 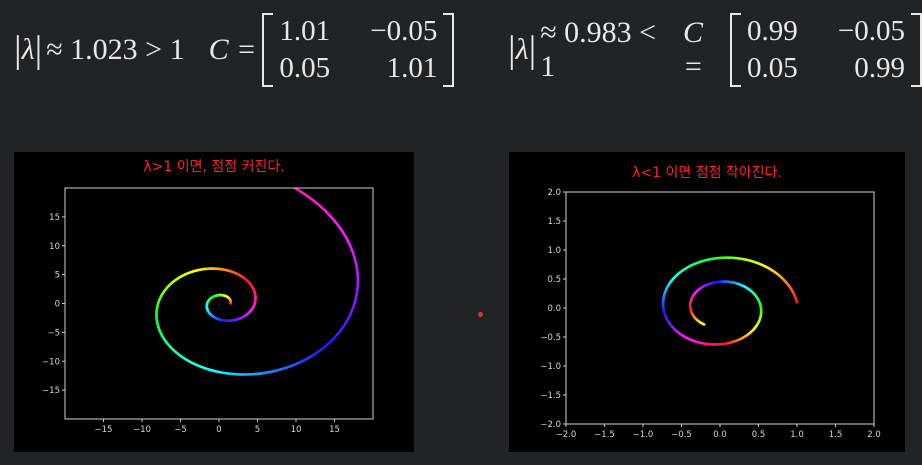 I want to click on x-tick-label: −0.5, so click(x=681, y=435).